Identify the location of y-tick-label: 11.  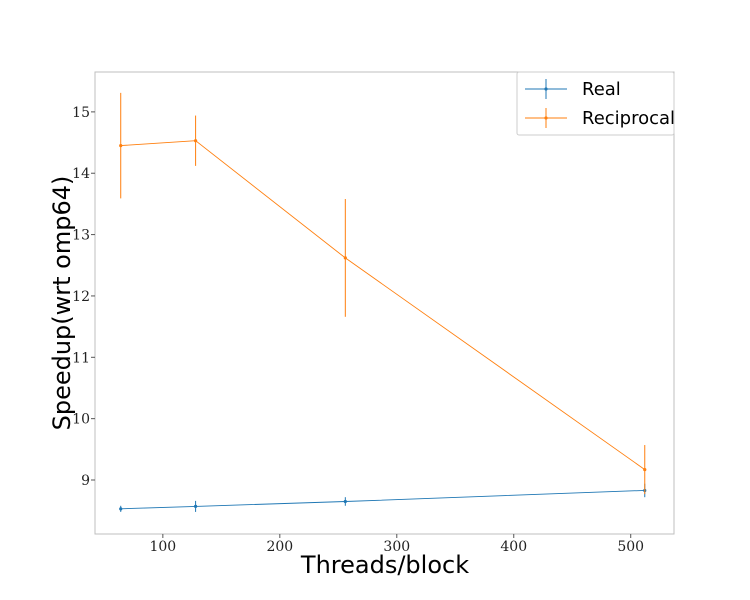
(81, 358).